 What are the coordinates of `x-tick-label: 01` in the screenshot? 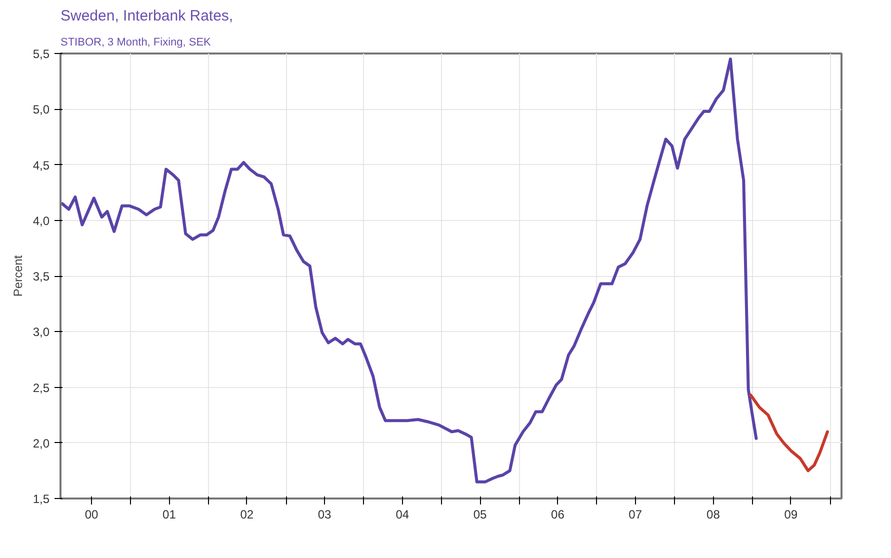 It's located at (169, 515).